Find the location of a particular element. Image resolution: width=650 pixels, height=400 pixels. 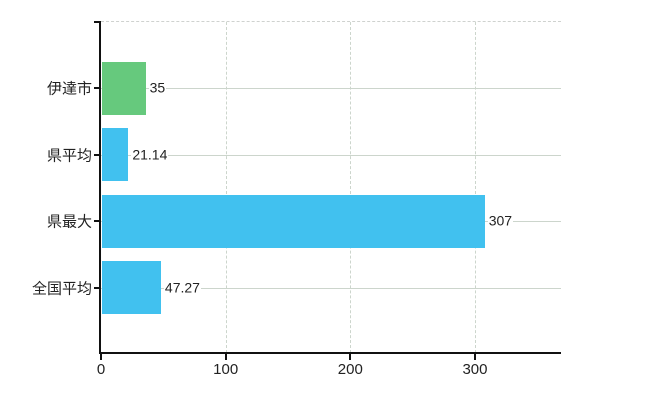

bar-value-label: 35 is located at coordinates (157, 88).